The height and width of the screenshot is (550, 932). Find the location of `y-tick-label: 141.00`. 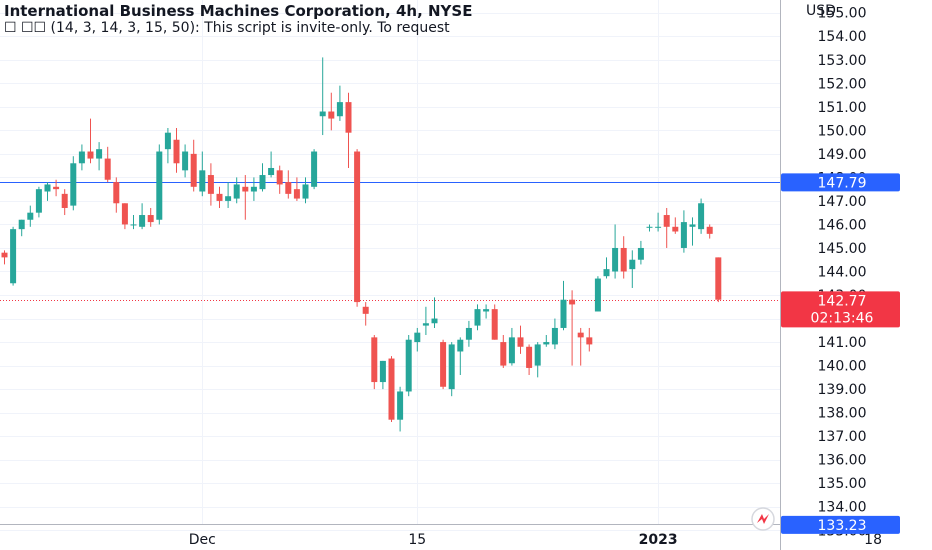

y-tick-label: 141.00 is located at coordinates (842, 343).